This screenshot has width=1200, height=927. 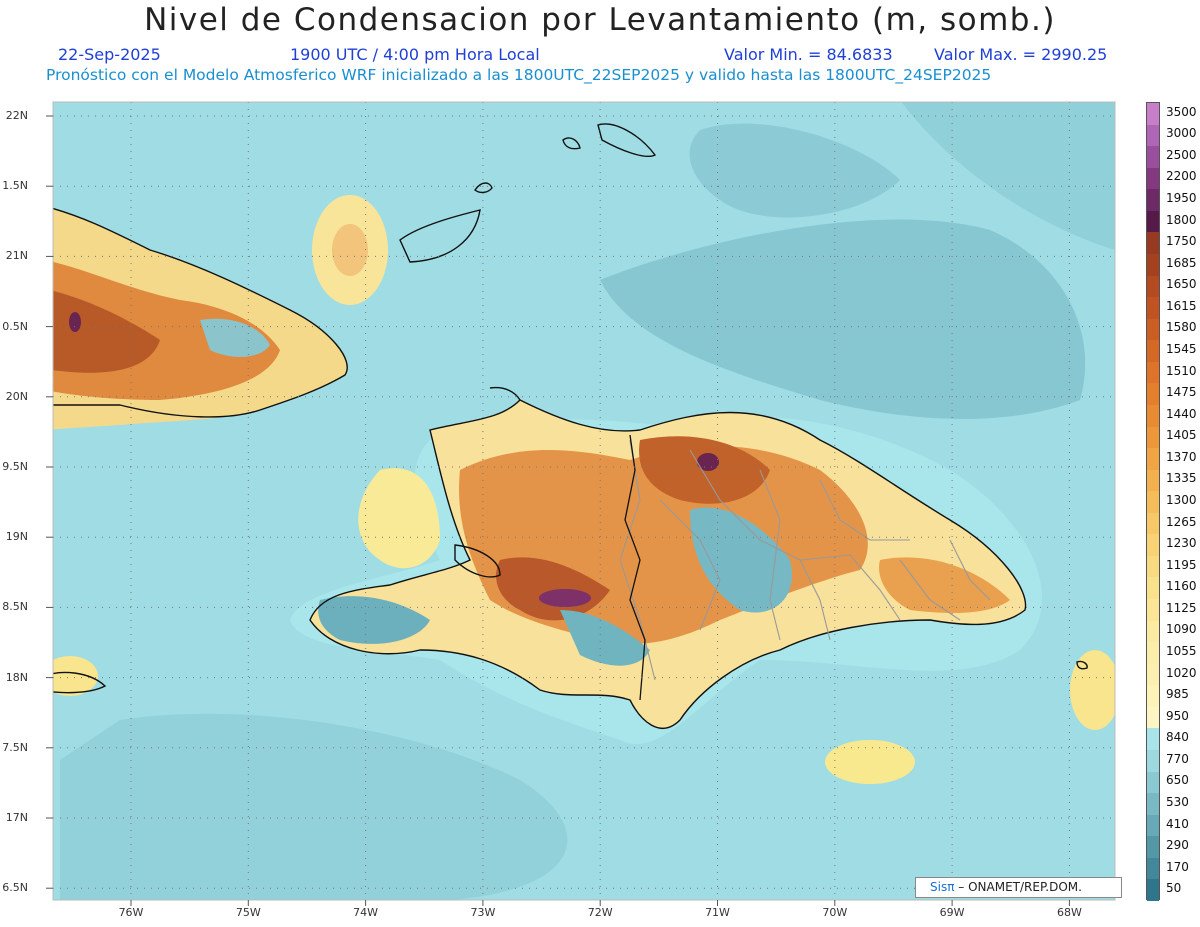 I want to click on hispaniola-max-spot-north, so click(x=708, y=462).